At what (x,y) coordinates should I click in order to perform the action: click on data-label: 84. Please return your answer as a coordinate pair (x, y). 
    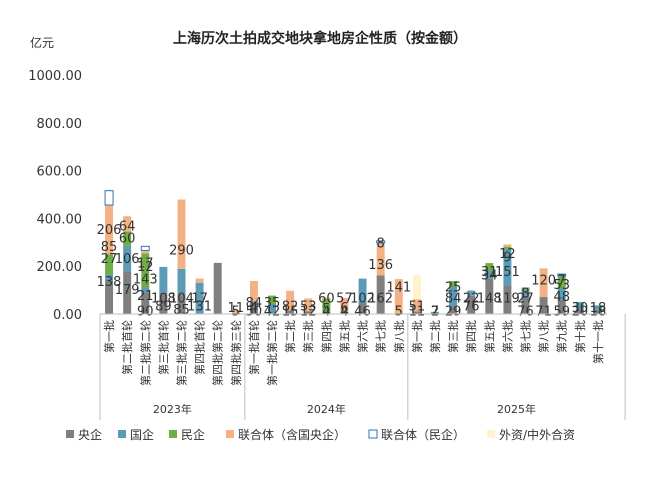
    Looking at the image, I should click on (254, 303).